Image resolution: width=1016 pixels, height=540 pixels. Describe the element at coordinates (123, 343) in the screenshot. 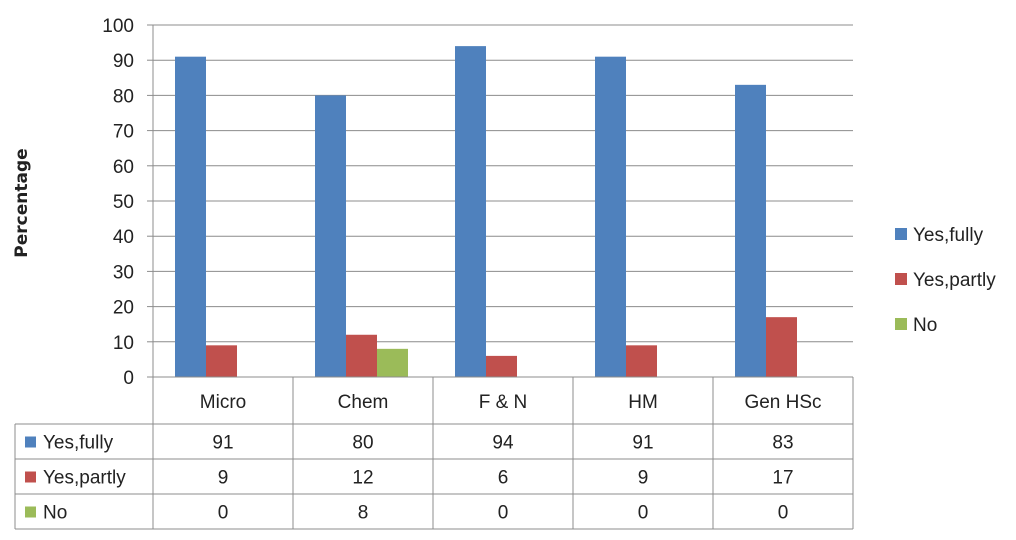

I see `y-tick-label: 10` at that location.